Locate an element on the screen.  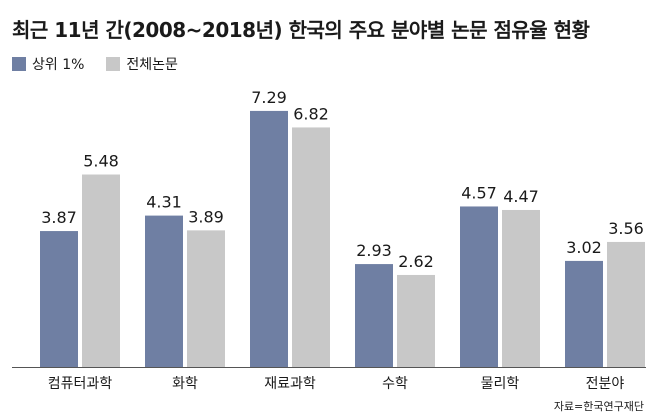
value-label-all-2: 6.82 is located at coordinates (311, 113).